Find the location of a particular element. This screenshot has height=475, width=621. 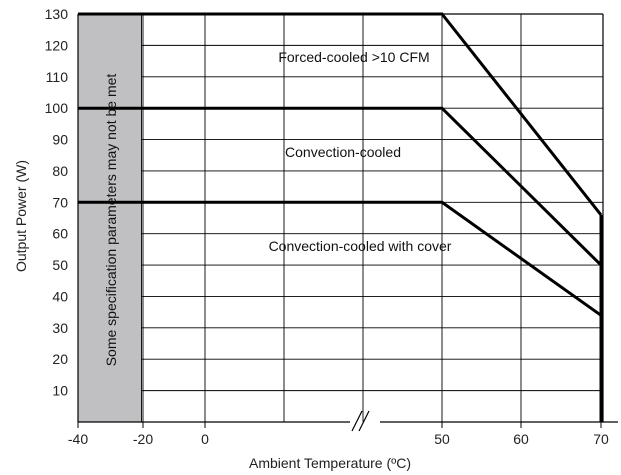

x-tick-labels: -40 -20 0 50 60 70 is located at coordinates (338, 434).